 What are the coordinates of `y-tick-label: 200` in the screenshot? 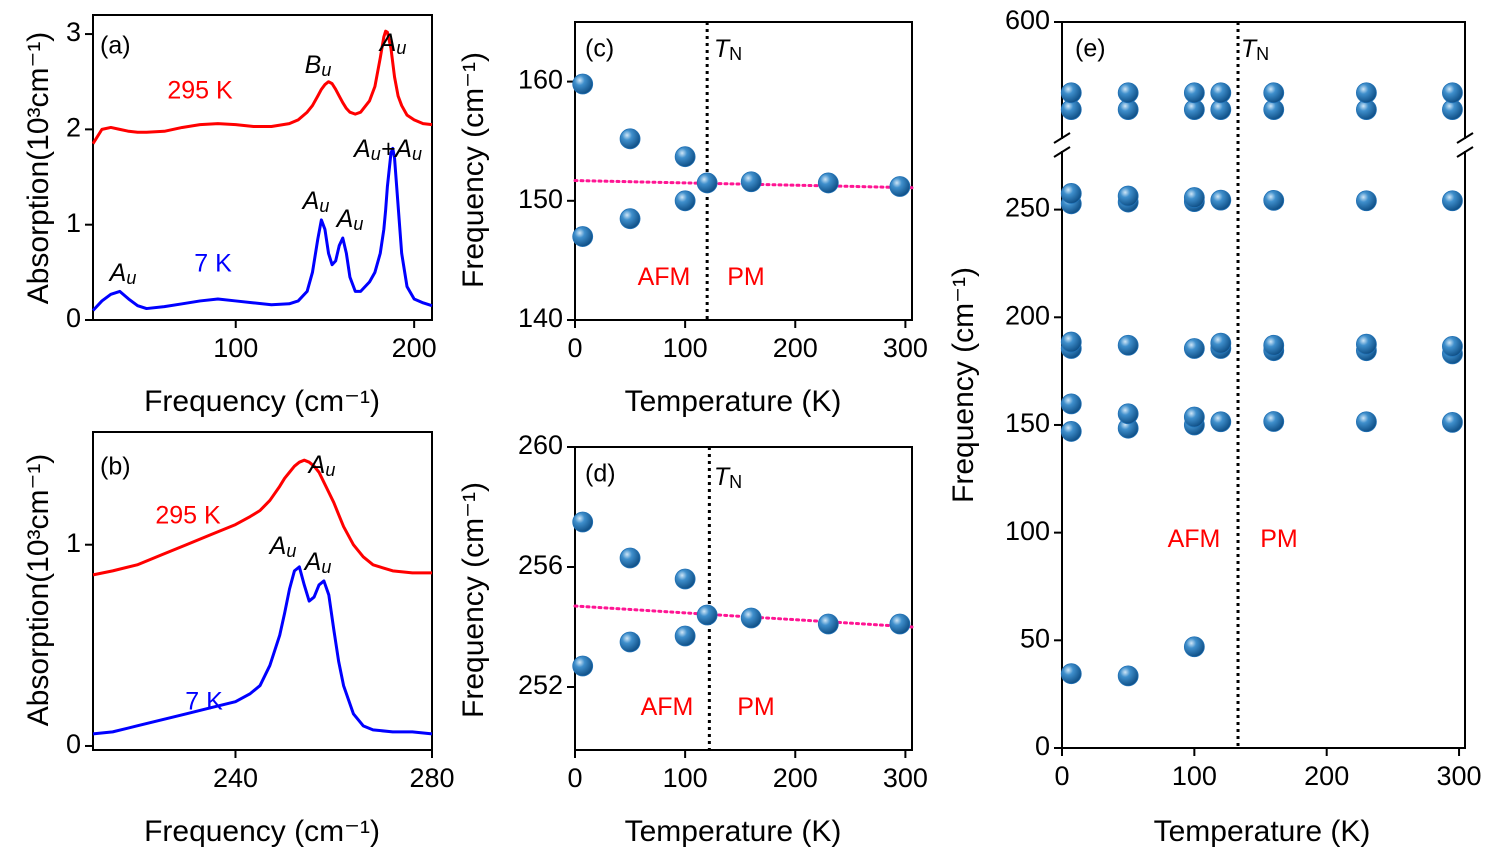 It's located at (1027, 315).